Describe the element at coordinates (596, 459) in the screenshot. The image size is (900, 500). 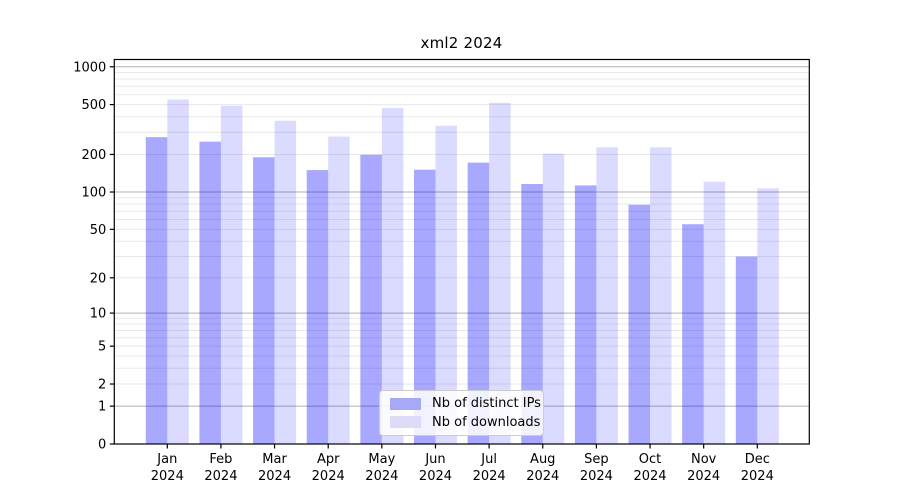
I see `x-tick-label-month: Sep` at that location.